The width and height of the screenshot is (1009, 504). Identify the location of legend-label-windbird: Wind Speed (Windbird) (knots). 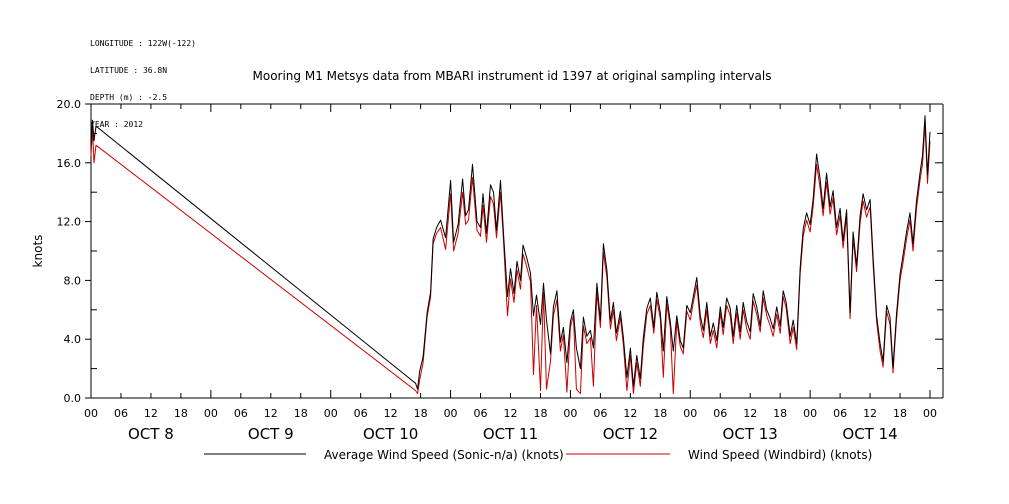
(780, 455).